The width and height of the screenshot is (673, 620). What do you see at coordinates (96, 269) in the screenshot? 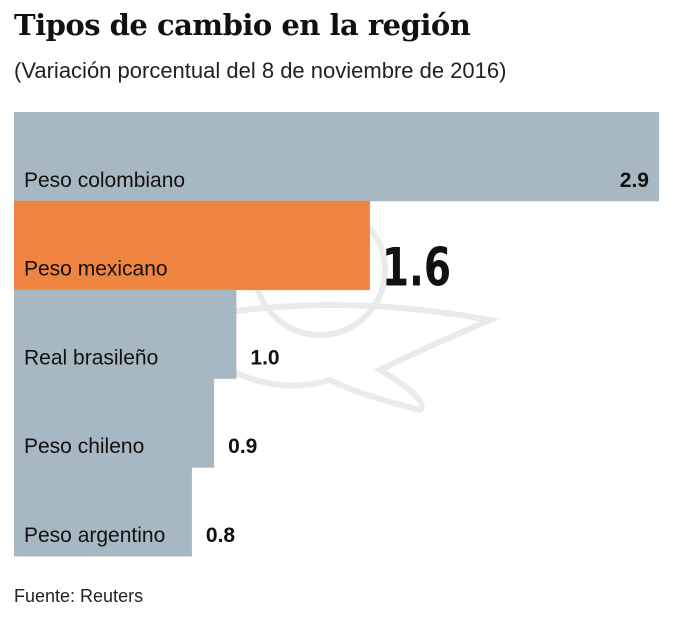
I see `category-label: Peso mexicano` at bounding box center [96, 269].